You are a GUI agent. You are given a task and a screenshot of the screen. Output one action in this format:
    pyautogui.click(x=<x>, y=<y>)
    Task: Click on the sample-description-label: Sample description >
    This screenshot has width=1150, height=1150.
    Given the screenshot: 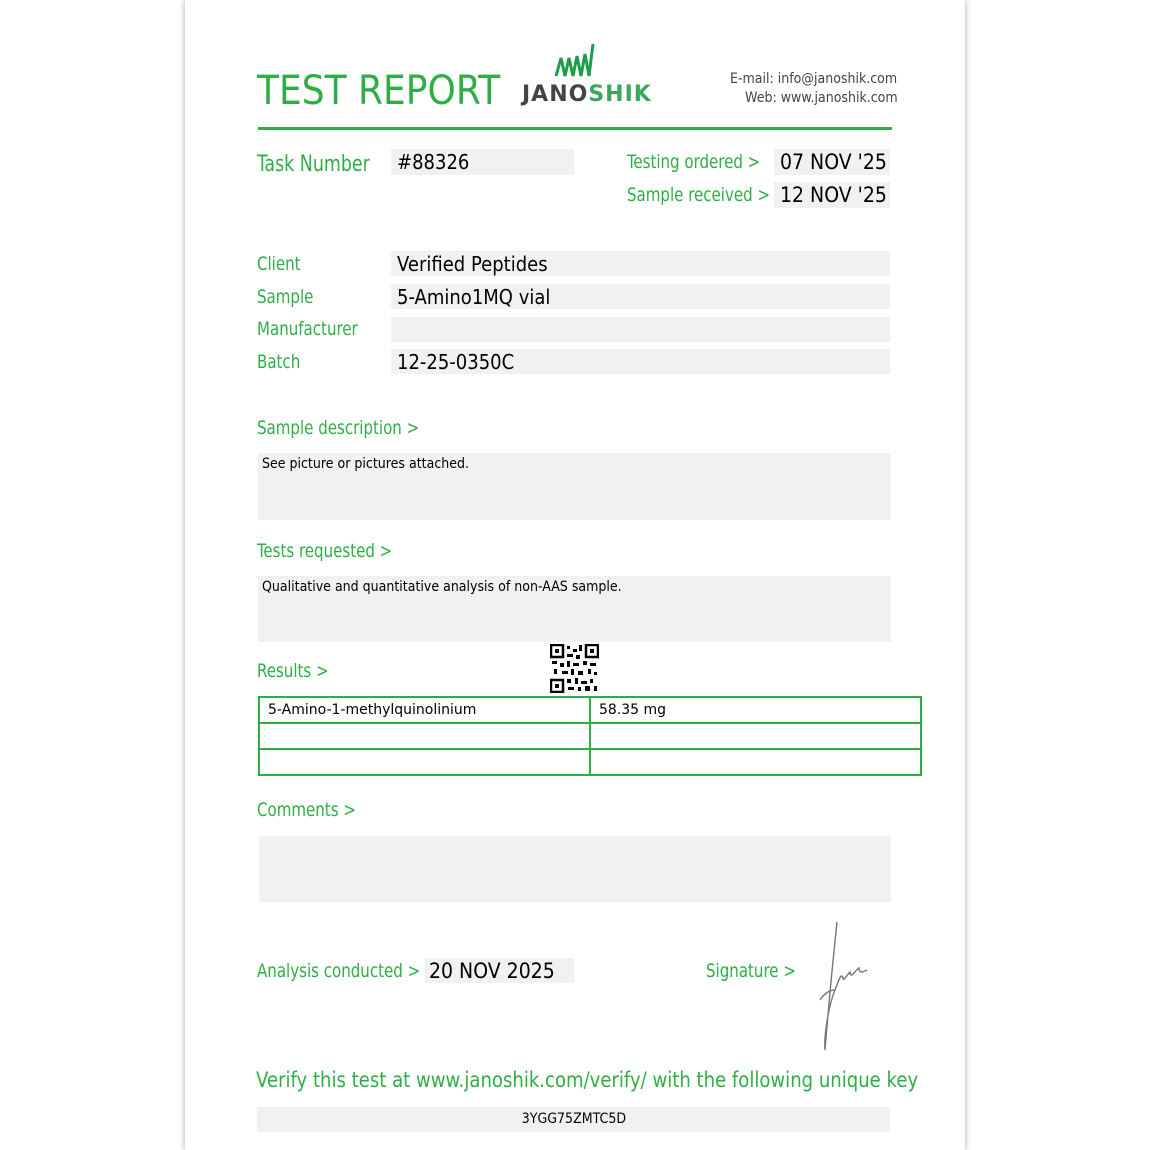 What is the action you would take?
    pyautogui.click(x=338, y=428)
    